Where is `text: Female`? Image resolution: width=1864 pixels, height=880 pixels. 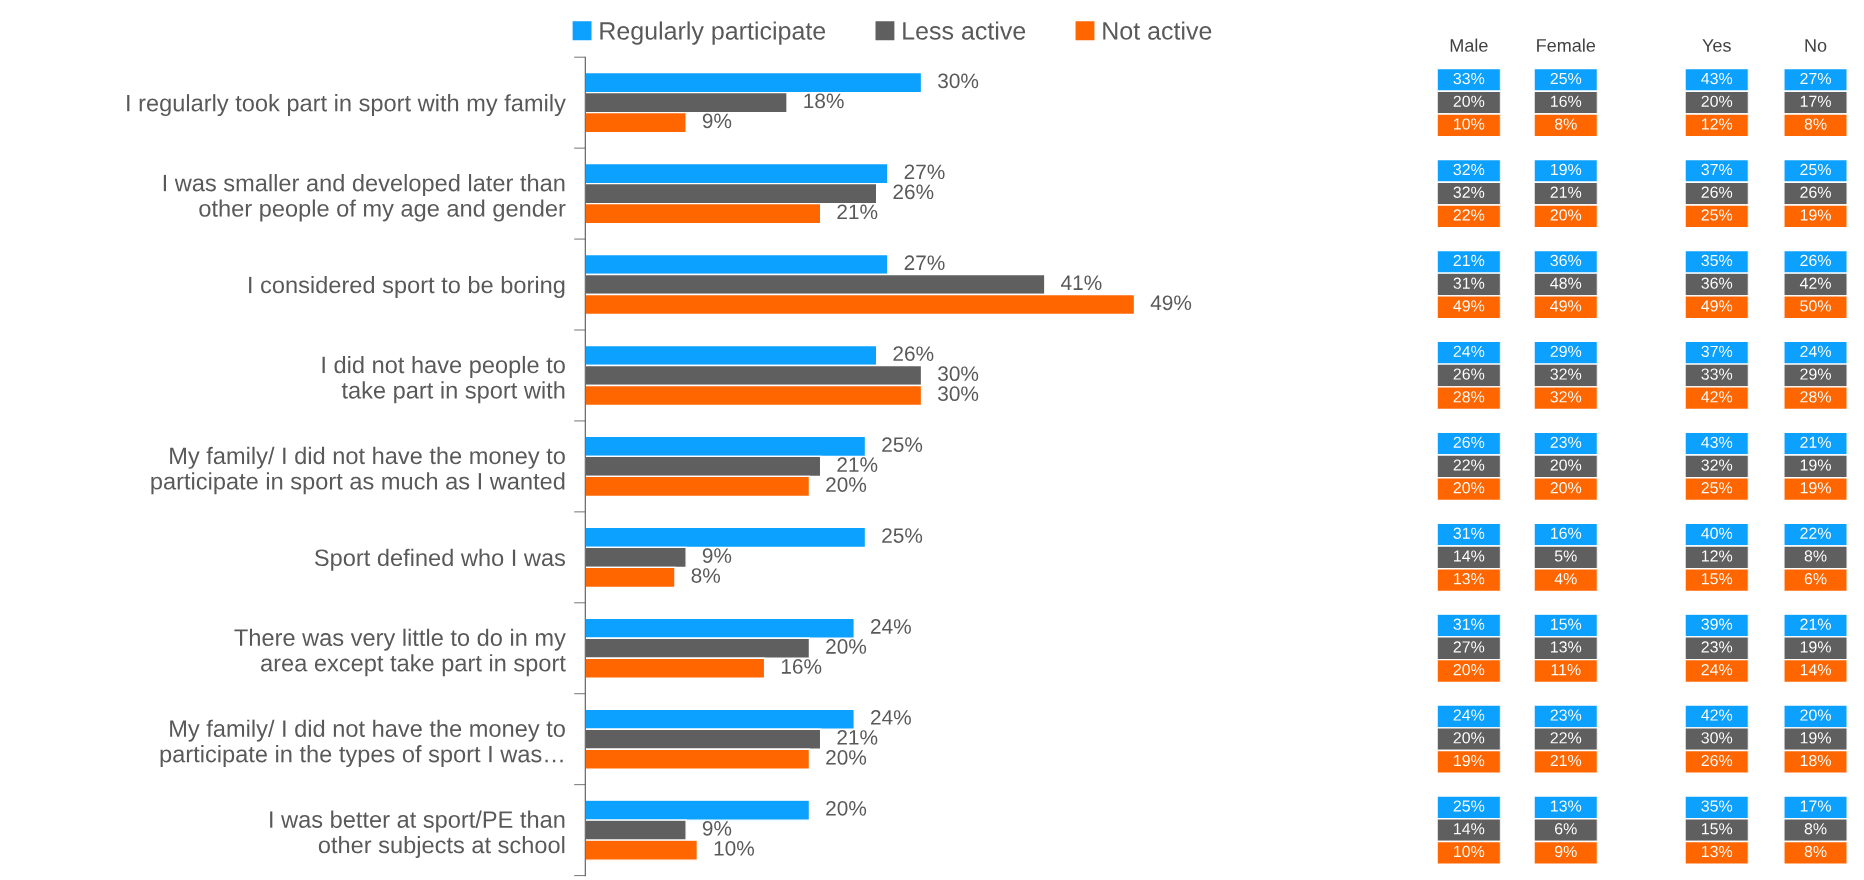 text: Female is located at coordinates (1566, 45).